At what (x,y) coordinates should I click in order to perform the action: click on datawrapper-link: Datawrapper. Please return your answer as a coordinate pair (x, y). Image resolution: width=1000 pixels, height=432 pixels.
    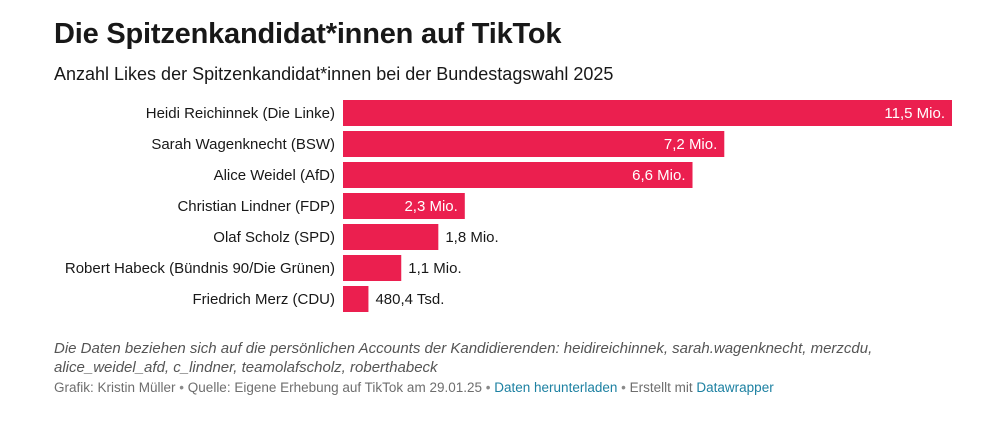
    Looking at the image, I should click on (735, 387).